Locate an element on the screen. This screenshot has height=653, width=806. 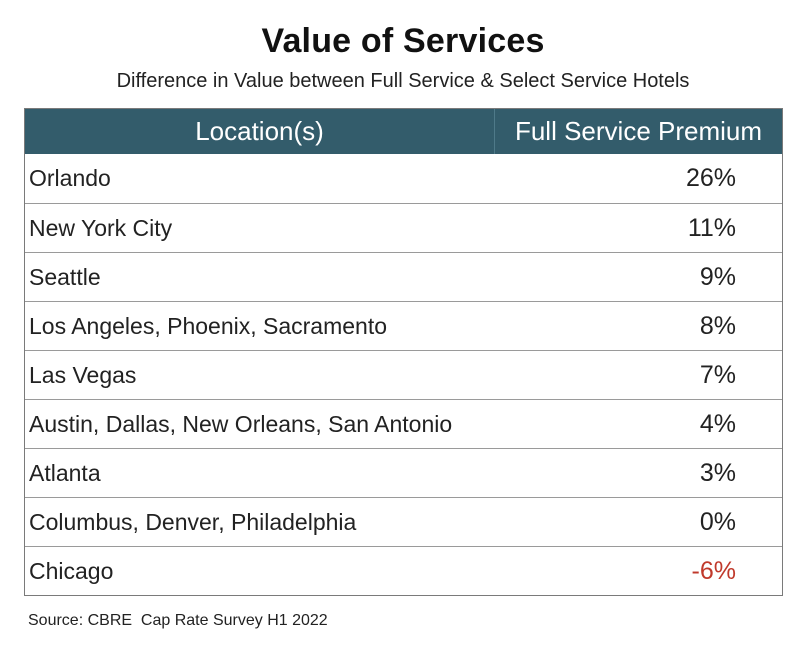
table-row: New York City 11% is located at coordinates (403, 227).